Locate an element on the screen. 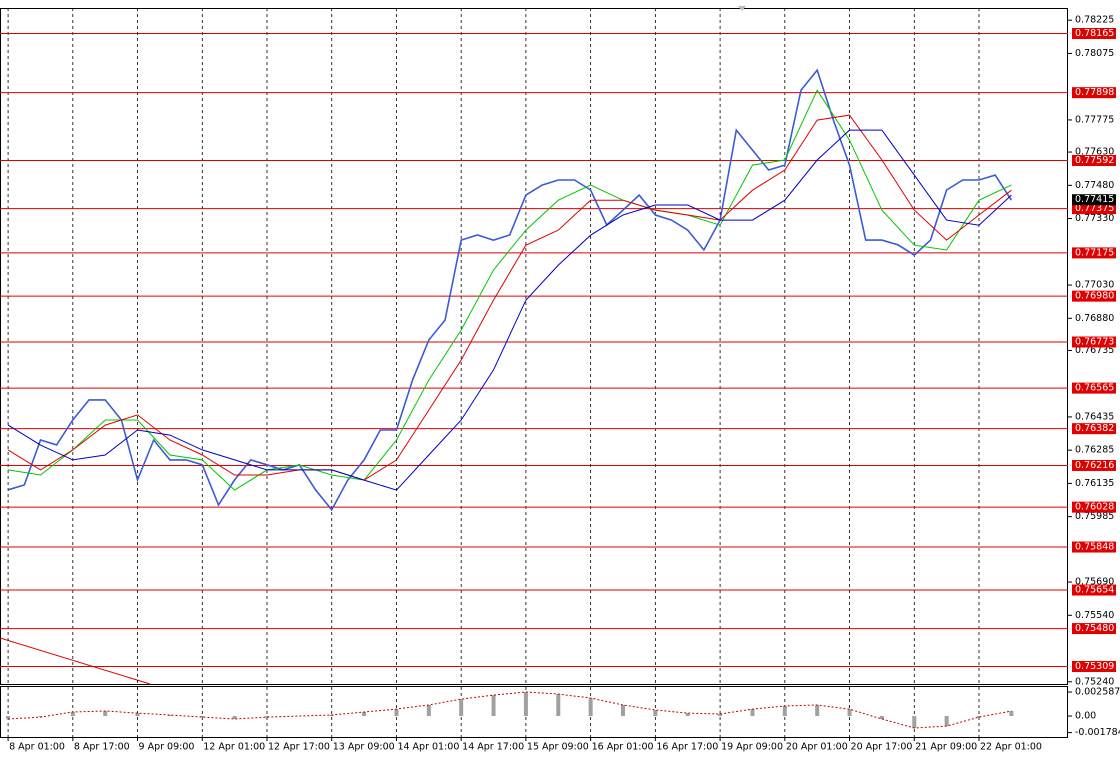 The height and width of the screenshot is (758, 1120). y-tick-label: 0.002587 is located at coordinates (1097, 692).